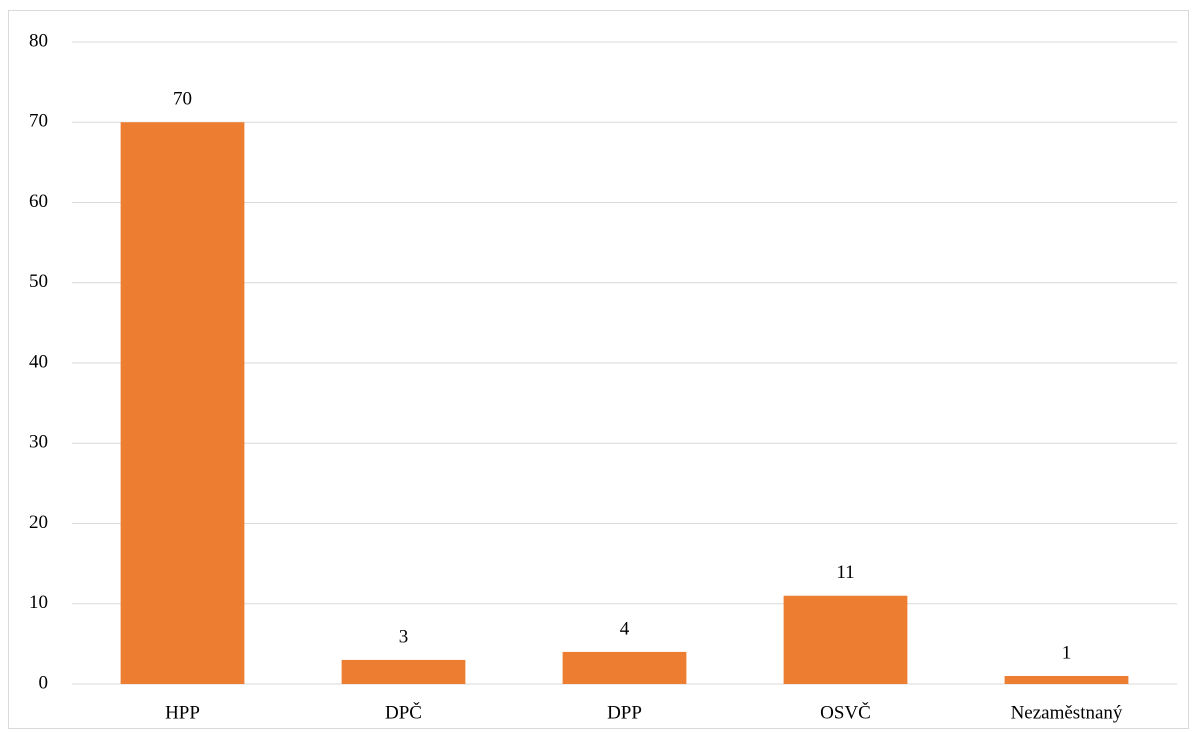 The height and width of the screenshot is (733, 1196). What do you see at coordinates (38, 281) in the screenshot?
I see `y-tick-label: 50` at bounding box center [38, 281].